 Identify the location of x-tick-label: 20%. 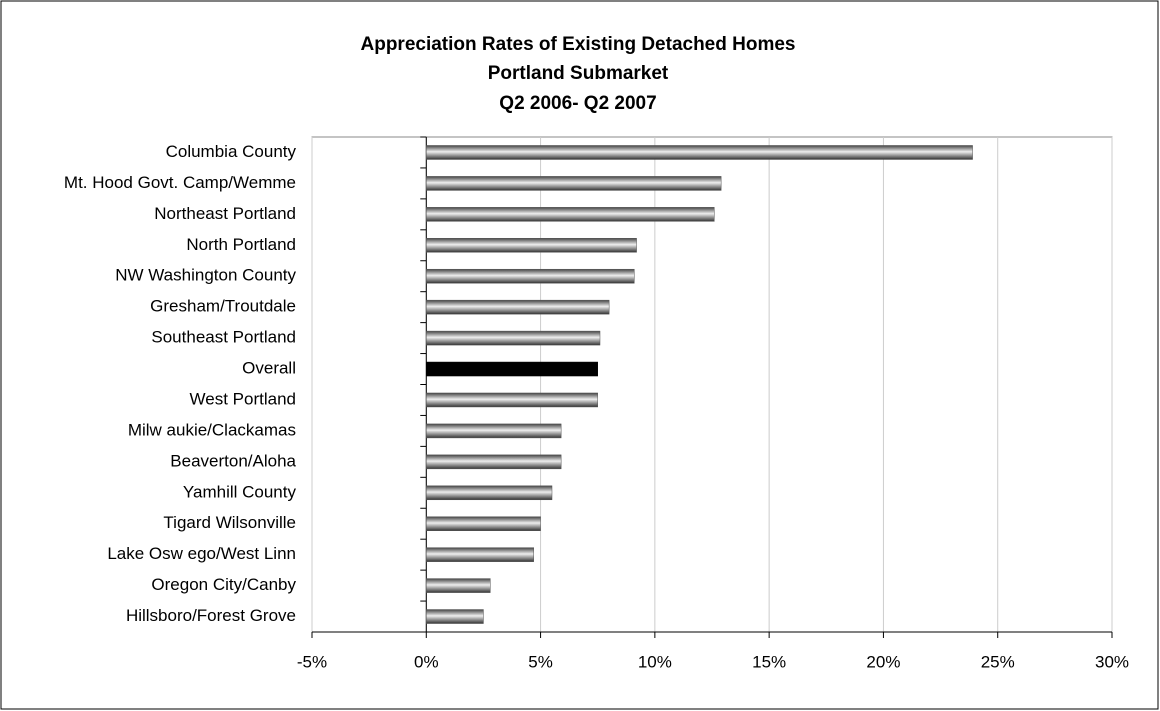
(883, 661).